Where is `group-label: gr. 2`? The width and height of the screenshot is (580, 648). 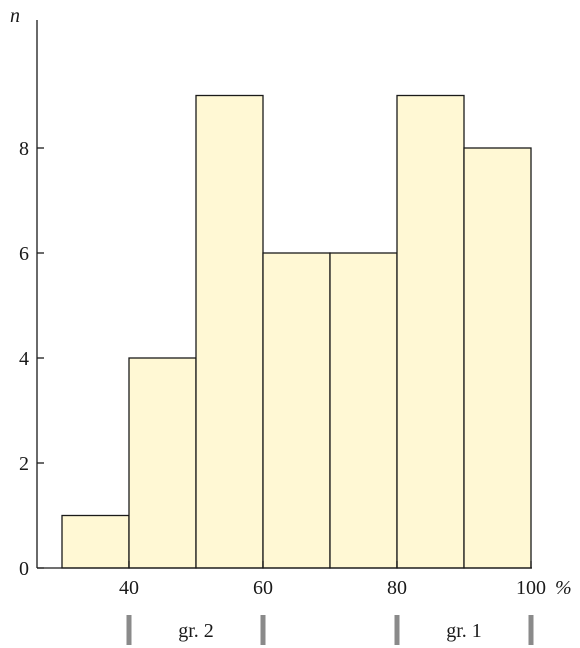
group-label: gr. 2 is located at coordinates (196, 631).